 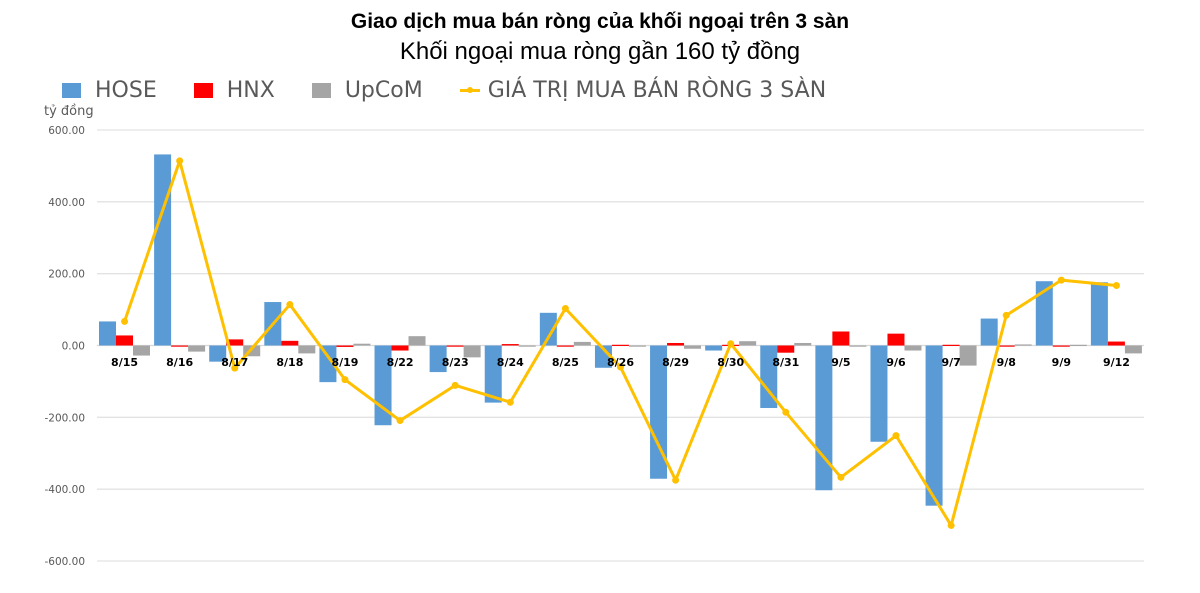 I want to click on legend-item-upcom: UpCoM, so click(x=367, y=90).